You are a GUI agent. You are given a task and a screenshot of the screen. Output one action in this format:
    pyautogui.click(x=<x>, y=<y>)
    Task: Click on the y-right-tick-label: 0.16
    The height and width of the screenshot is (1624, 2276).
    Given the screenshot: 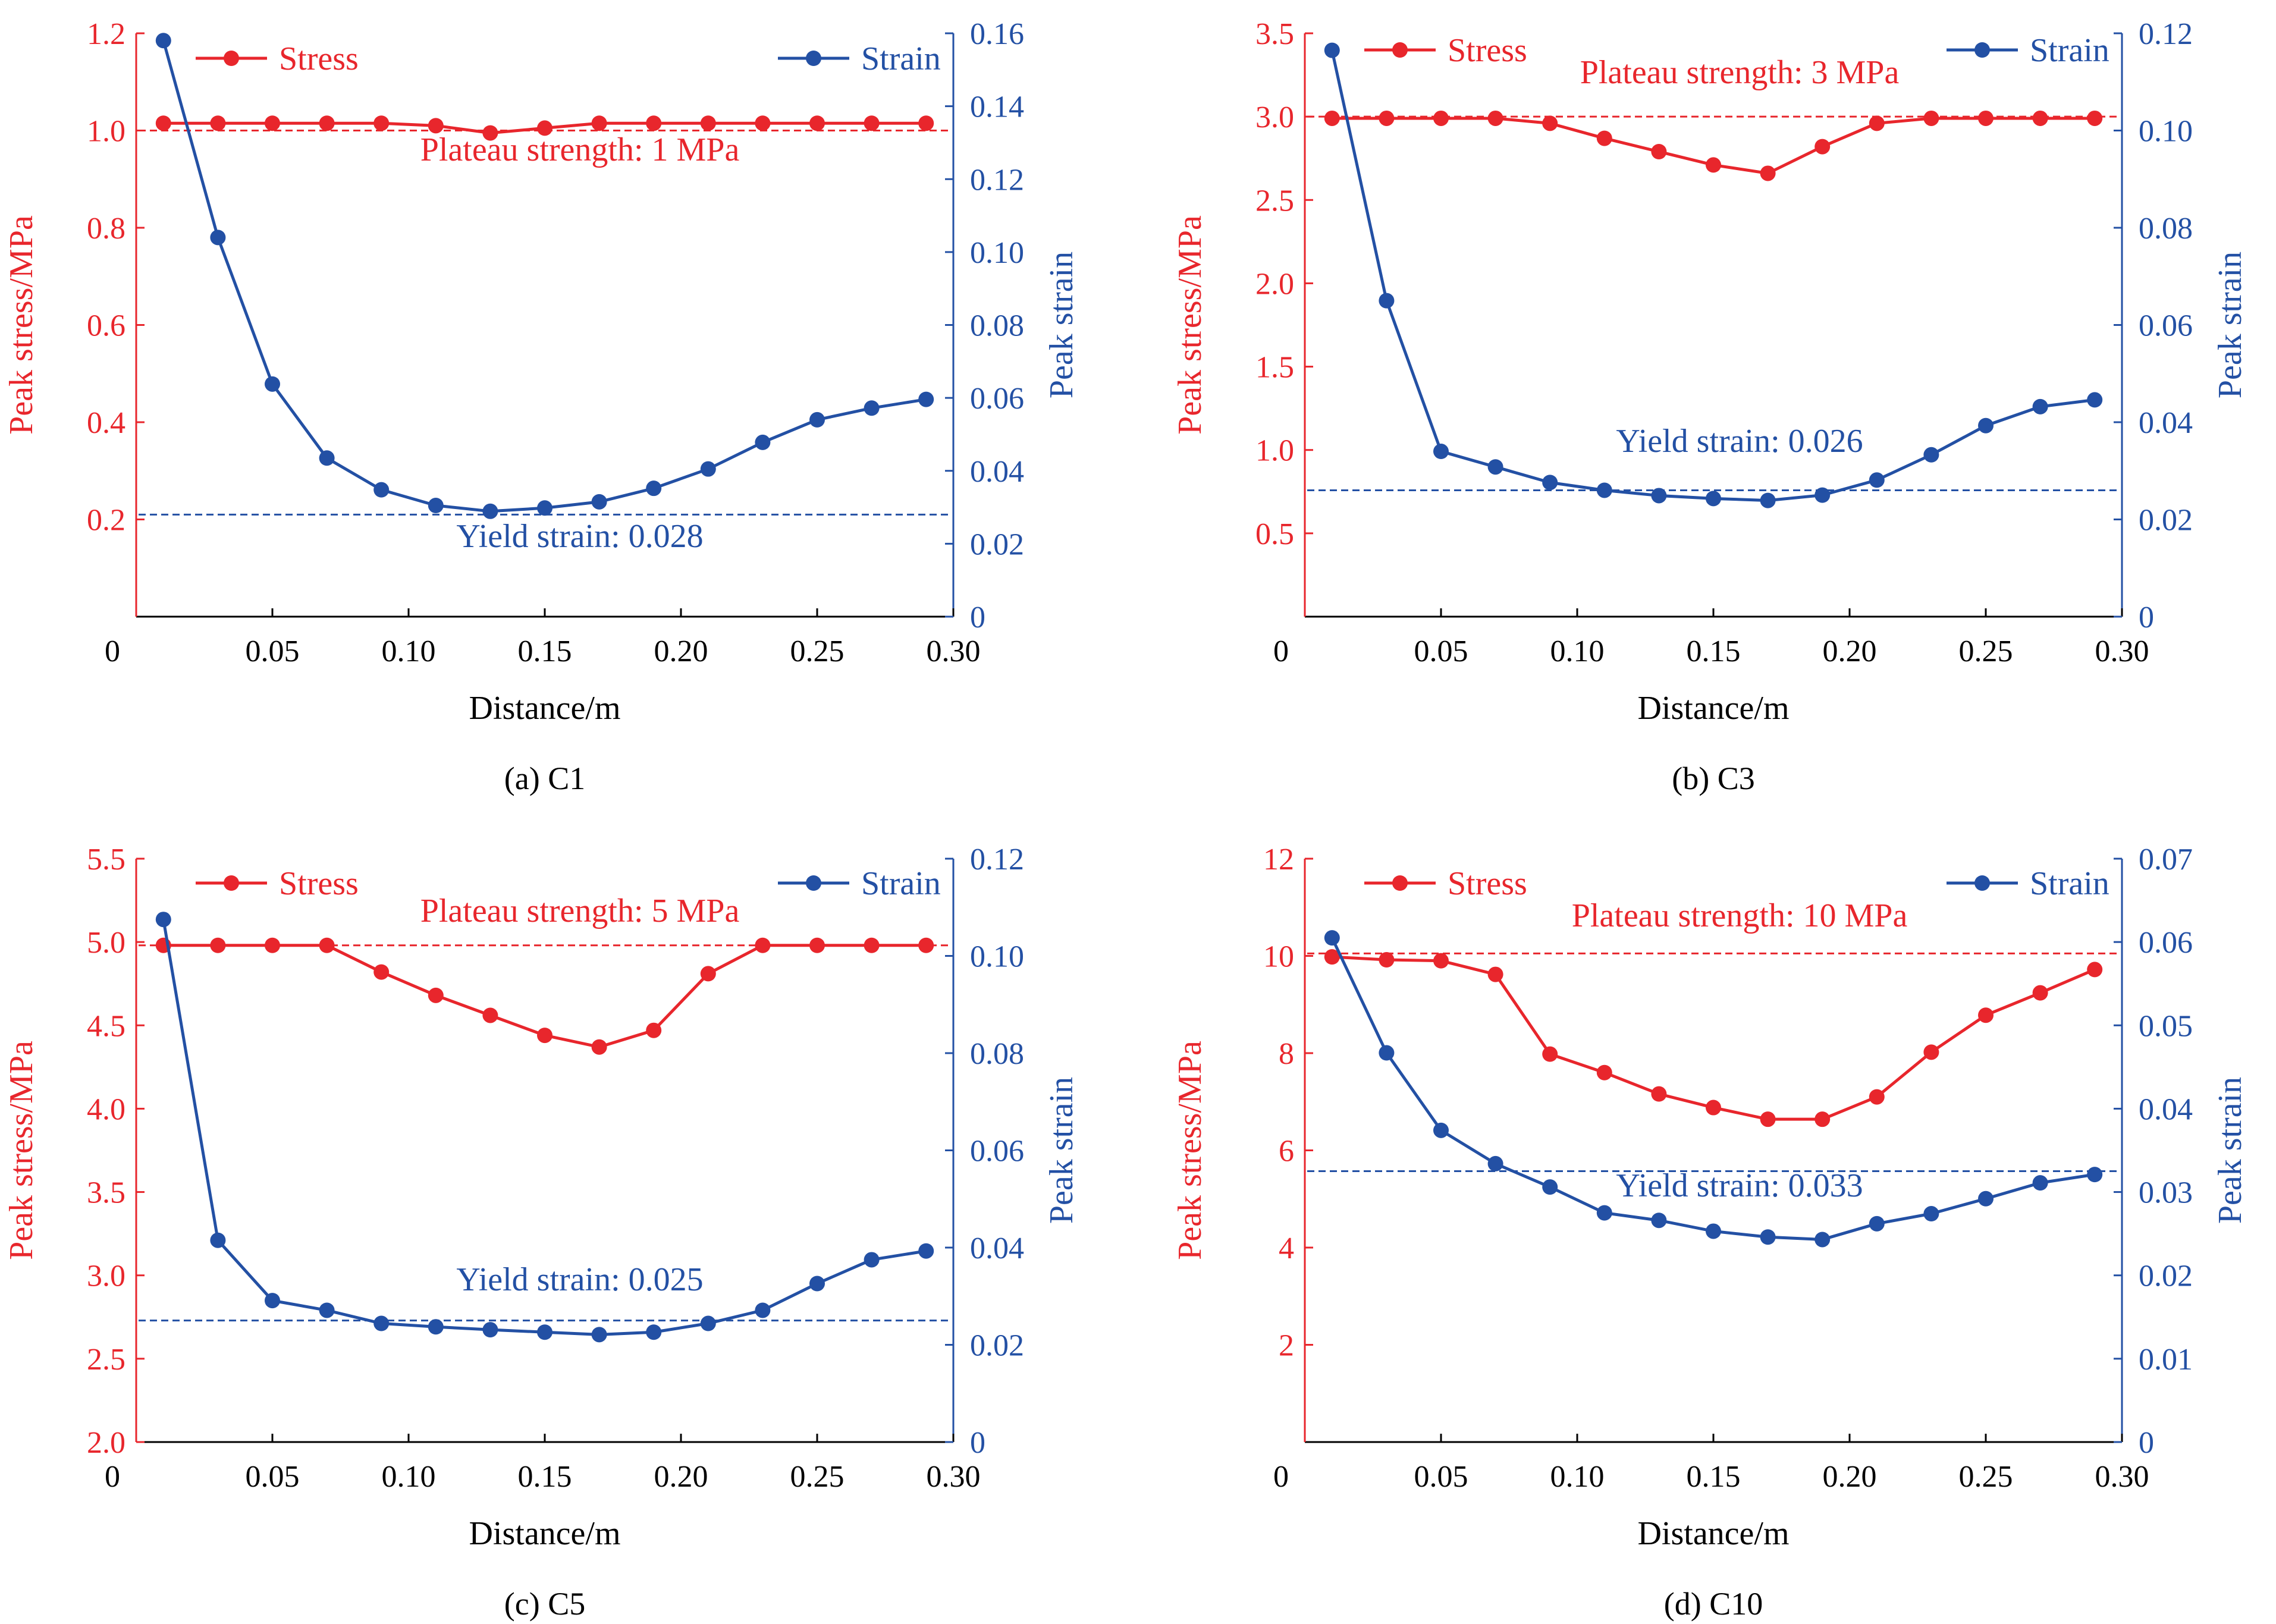 What is the action you would take?
    pyautogui.click(x=997, y=34)
    